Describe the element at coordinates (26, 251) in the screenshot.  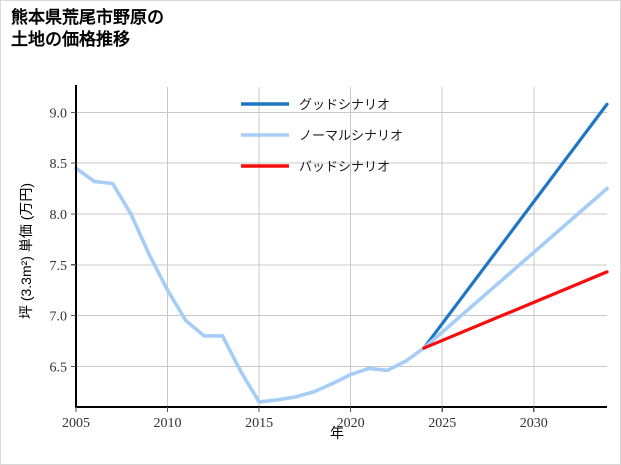
I see `y-axis-label: 坪 (3.3m²) 単価 (万円)` at that location.